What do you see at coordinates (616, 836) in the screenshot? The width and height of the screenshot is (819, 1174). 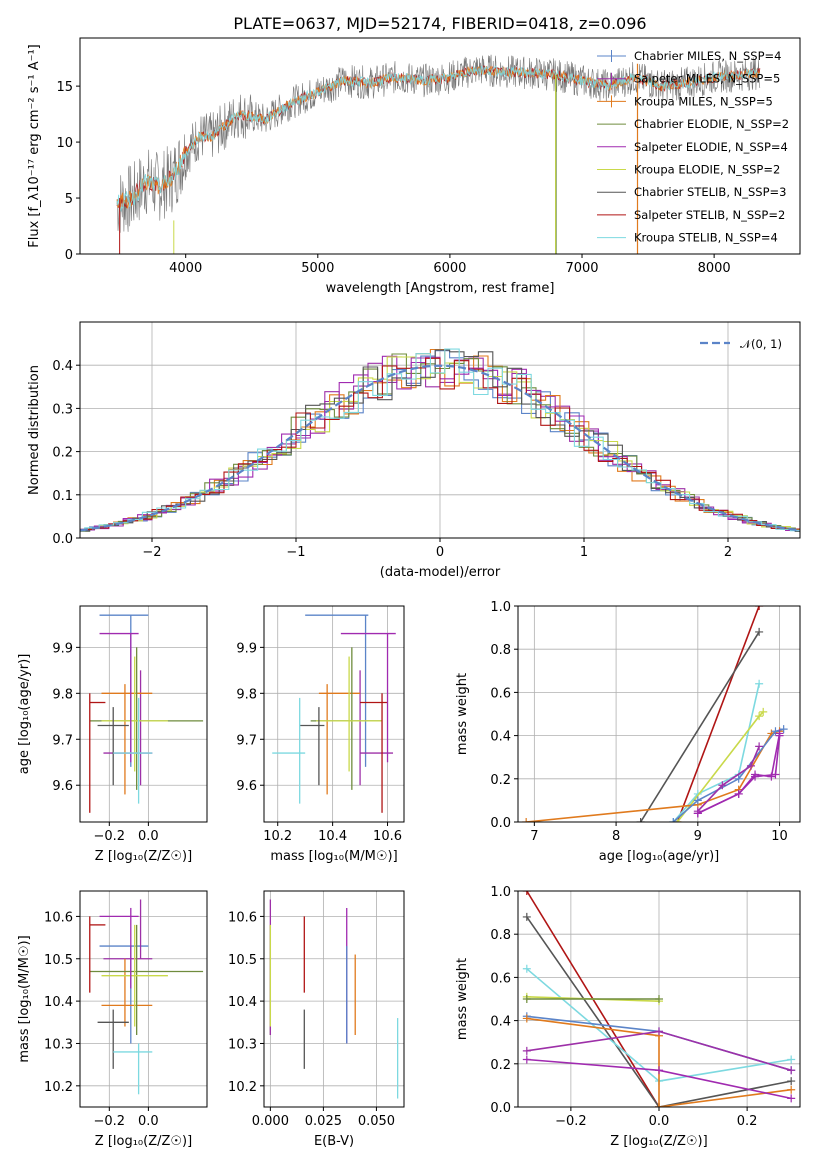 I see `x-tick-label: 8` at bounding box center [616, 836].